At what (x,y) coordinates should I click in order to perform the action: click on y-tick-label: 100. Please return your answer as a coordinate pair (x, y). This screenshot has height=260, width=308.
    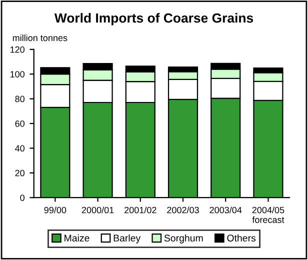
    Looking at the image, I should click on (17, 74).